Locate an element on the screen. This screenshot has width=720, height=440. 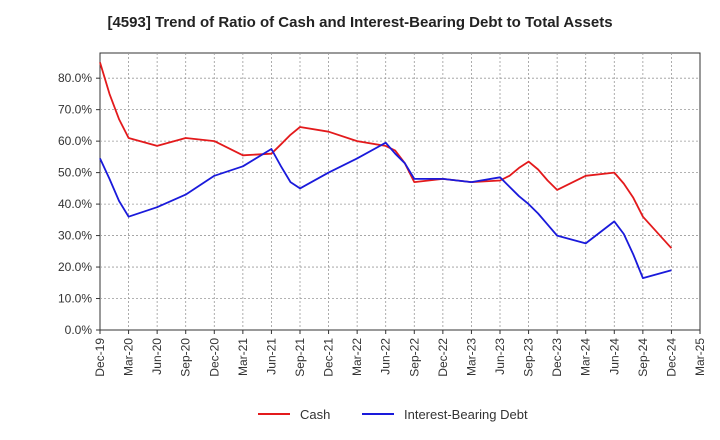
y-tick-label: 70.0% is located at coordinates (75, 110).